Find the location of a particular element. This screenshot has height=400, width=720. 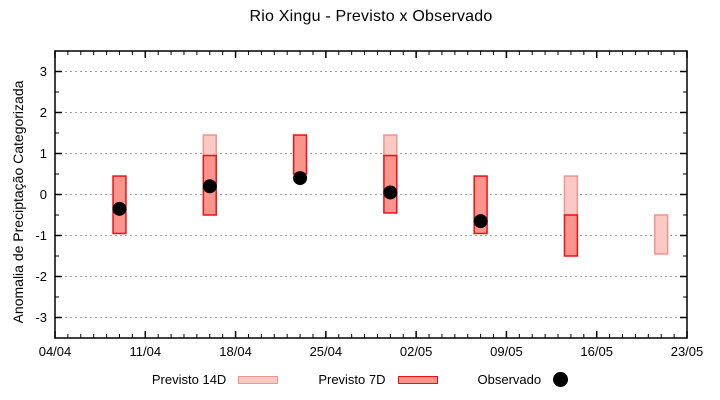

legend-item-previsto-7d: Previsto 7D is located at coordinates (378, 379).